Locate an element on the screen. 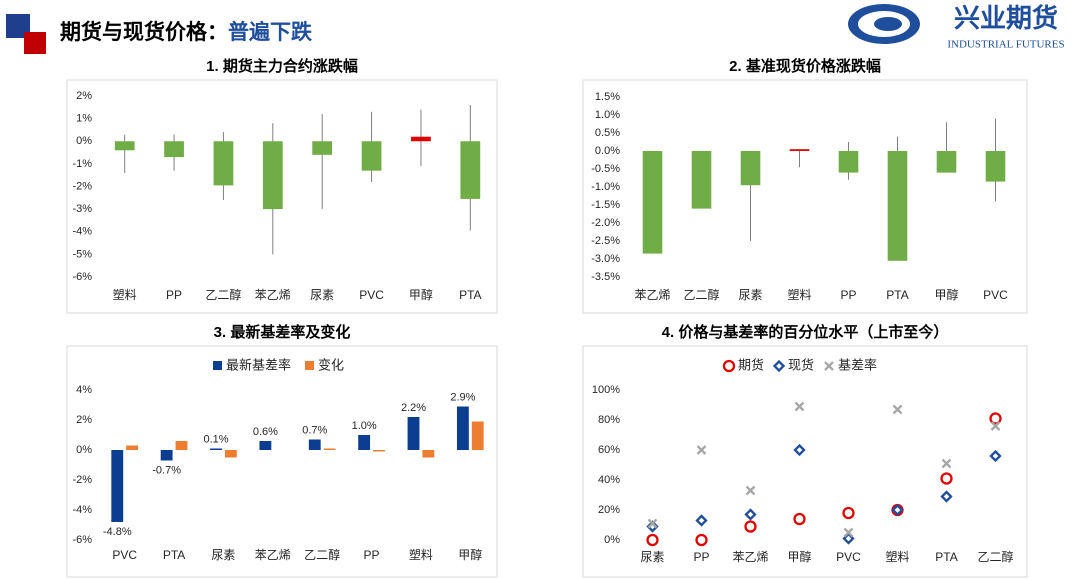  y-tick-label: 1.0% is located at coordinates (607, 115).